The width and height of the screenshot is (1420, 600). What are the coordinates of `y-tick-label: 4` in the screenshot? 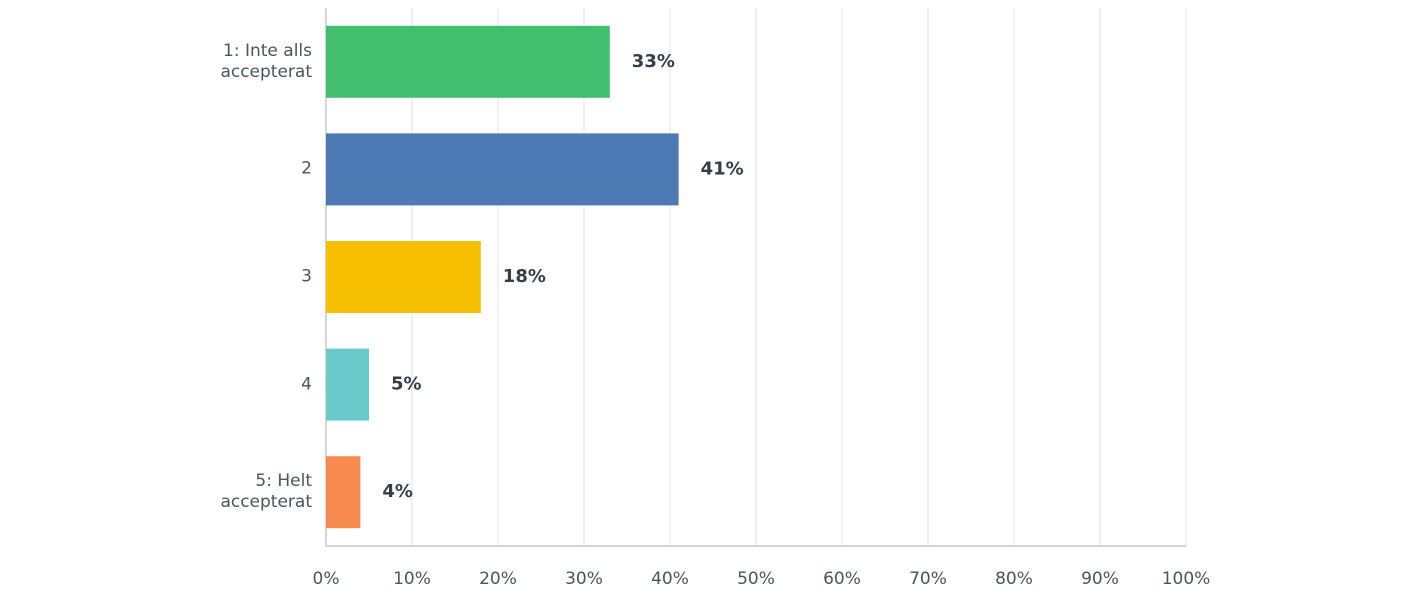 It's located at (306, 384).